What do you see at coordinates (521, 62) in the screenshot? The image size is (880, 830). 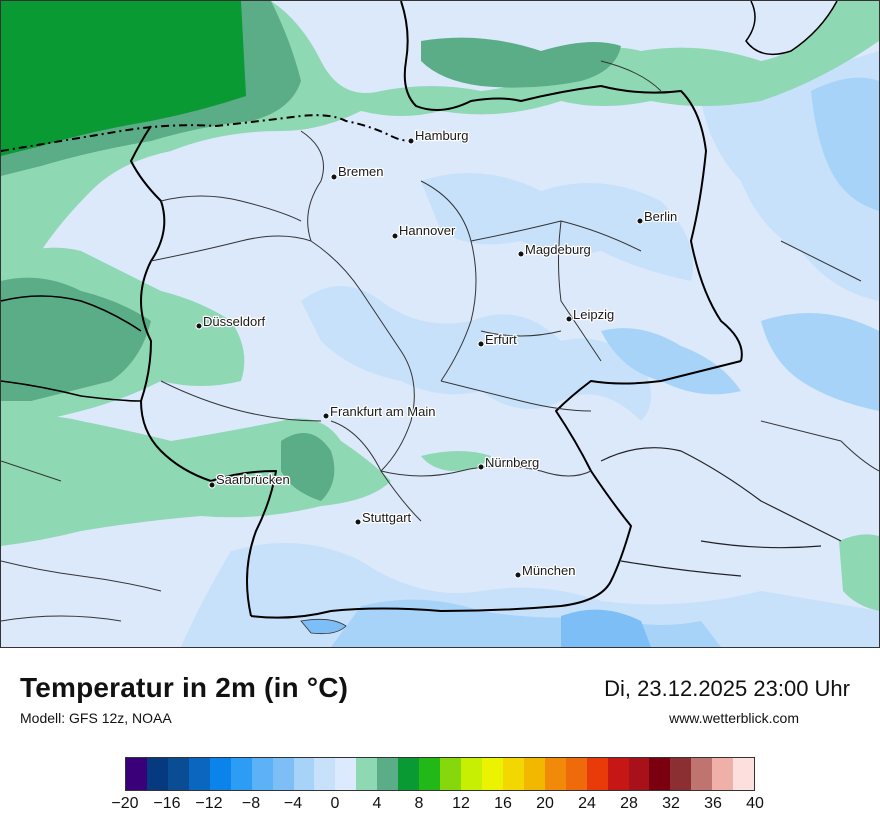 I see `temp-field-baltic-warm` at bounding box center [521, 62].